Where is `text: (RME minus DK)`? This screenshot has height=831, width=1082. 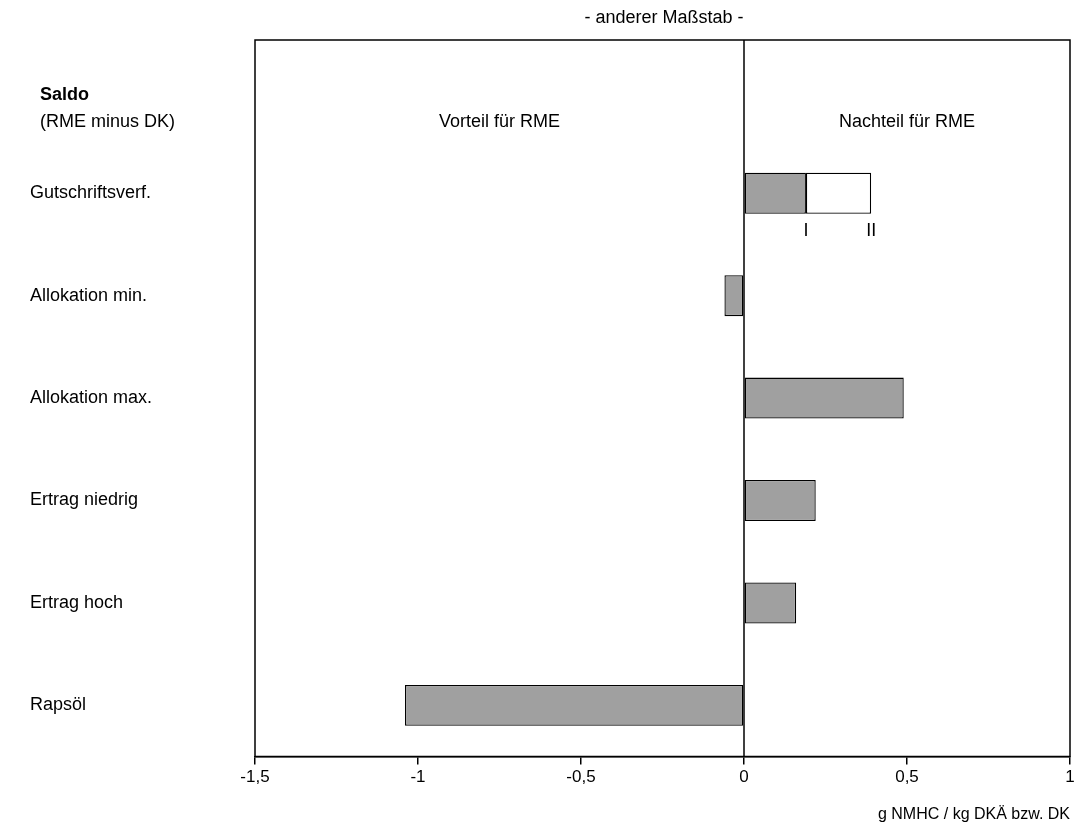 text: (RME minus DK) is located at coordinates (108, 120).